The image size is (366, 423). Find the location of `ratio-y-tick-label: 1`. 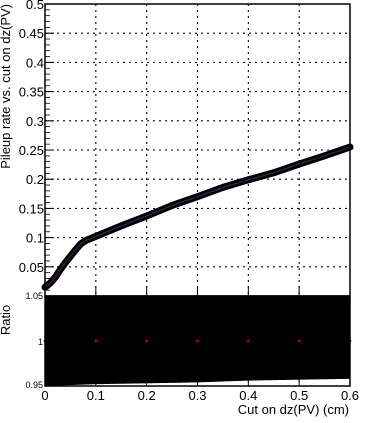

ratio-y-tick-label: 1 is located at coordinates (40, 342).